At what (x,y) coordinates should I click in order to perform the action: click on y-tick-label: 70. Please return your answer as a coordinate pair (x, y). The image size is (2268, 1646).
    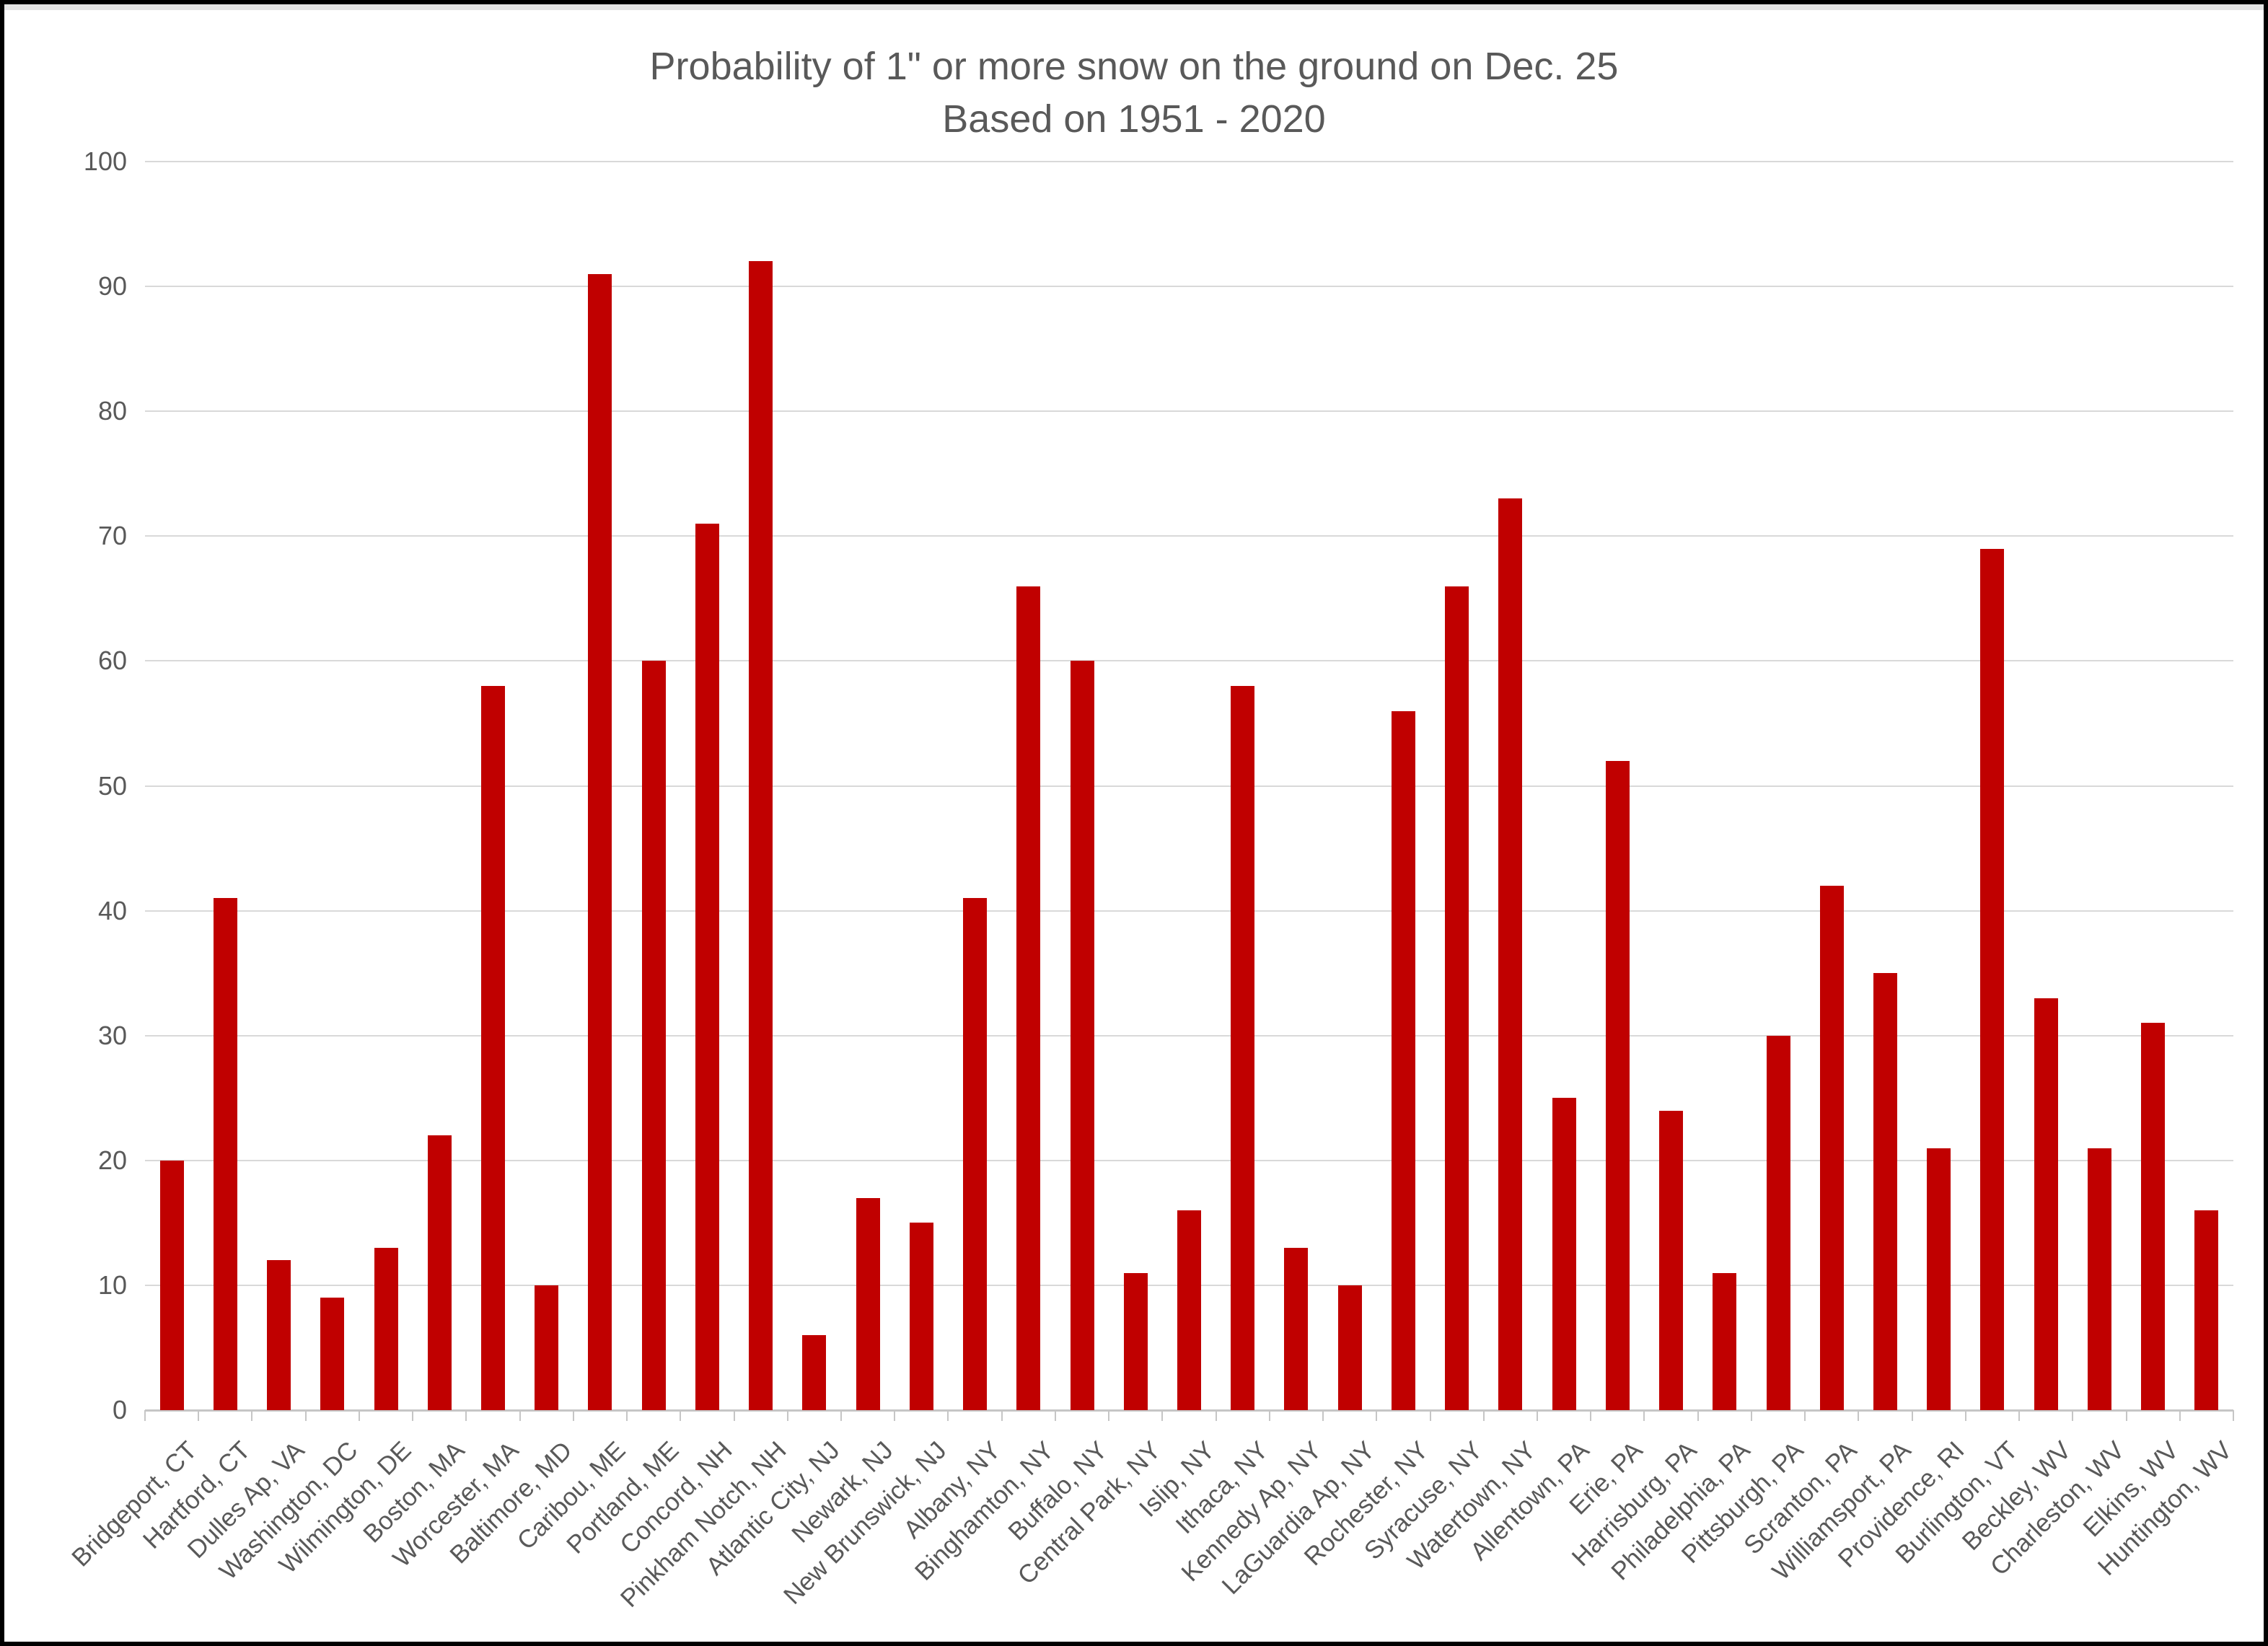
    Looking at the image, I should click on (112, 536).